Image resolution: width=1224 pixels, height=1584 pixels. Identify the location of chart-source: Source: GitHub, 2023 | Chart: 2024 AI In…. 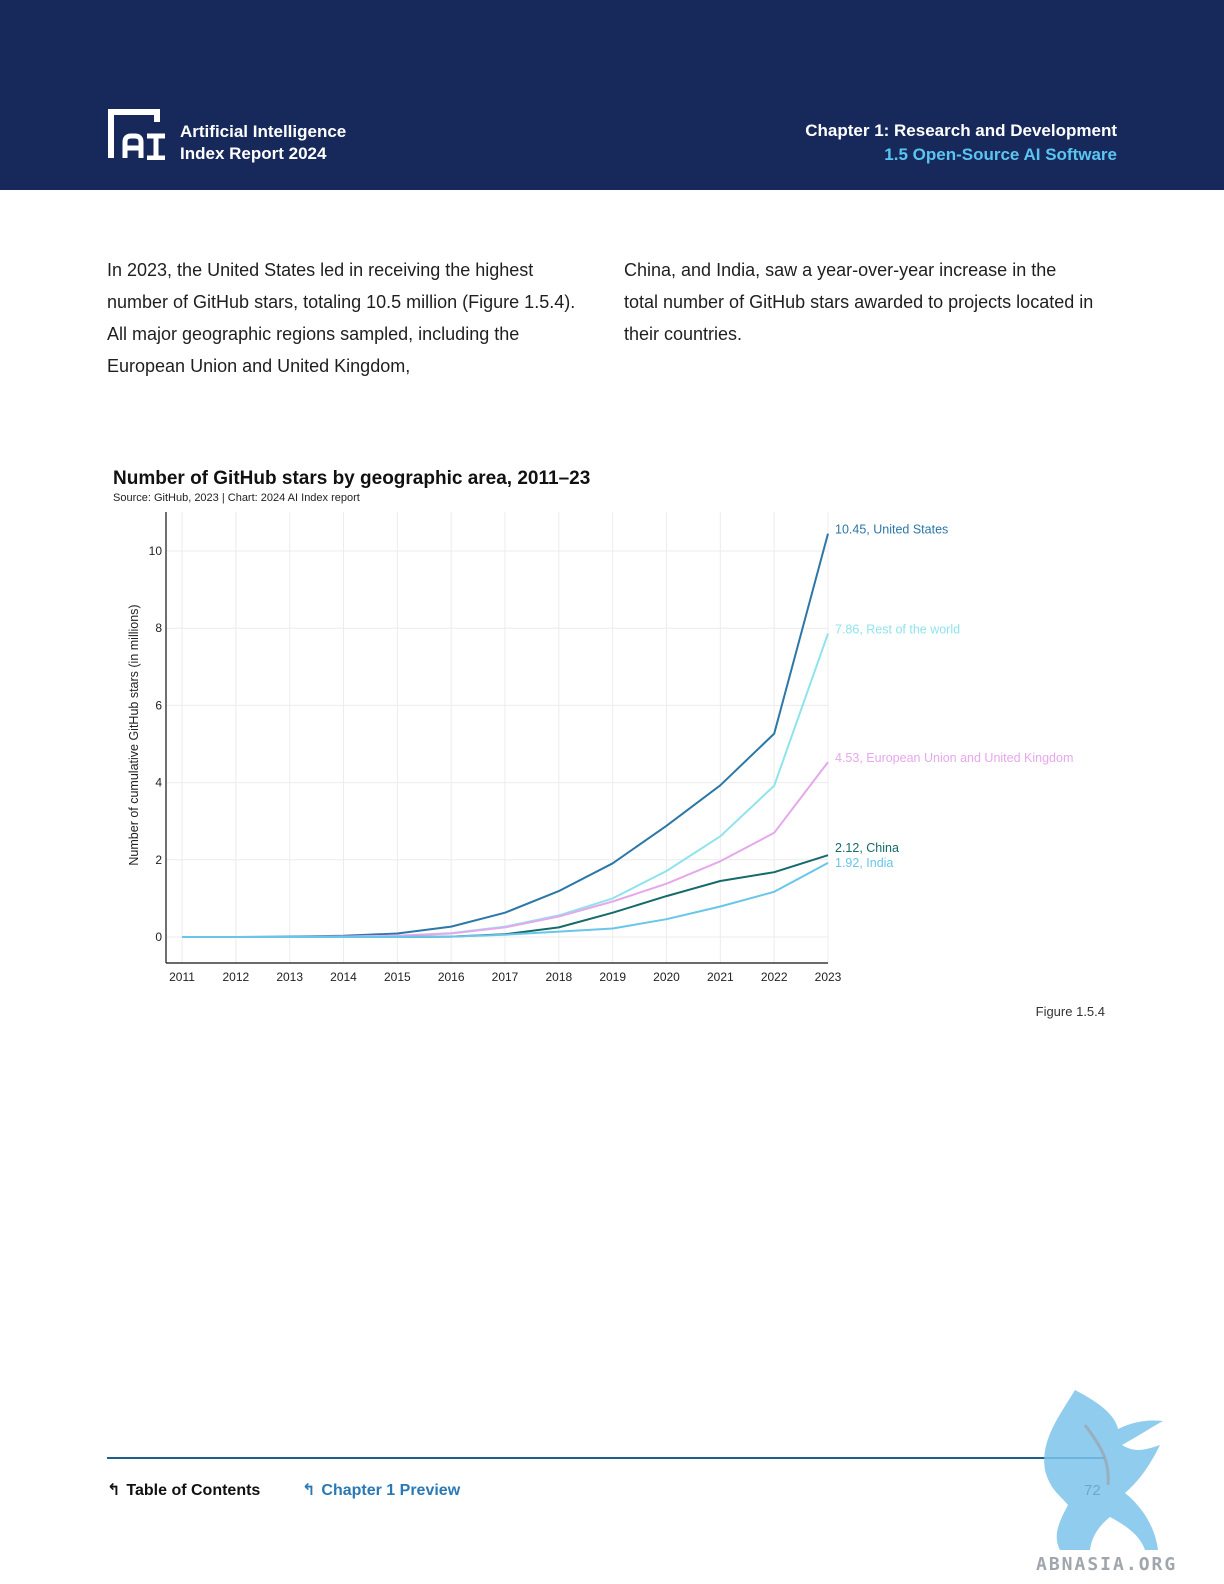
(236, 498).